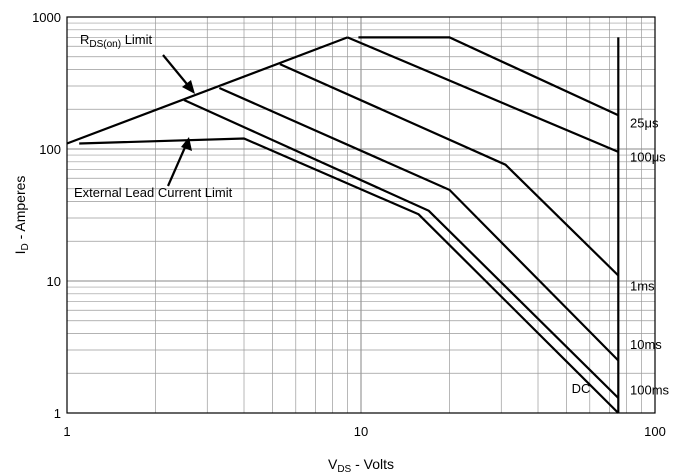  What do you see at coordinates (655, 431) in the screenshot?
I see `x-tick-label: 100` at bounding box center [655, 431].